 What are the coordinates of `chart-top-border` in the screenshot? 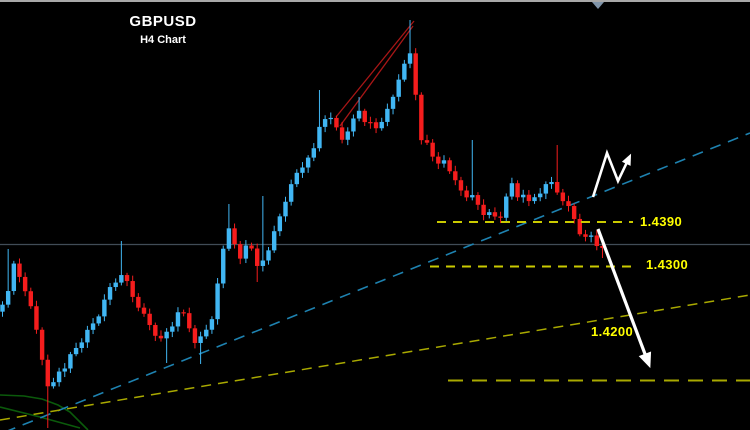 It's located at (375, 4).